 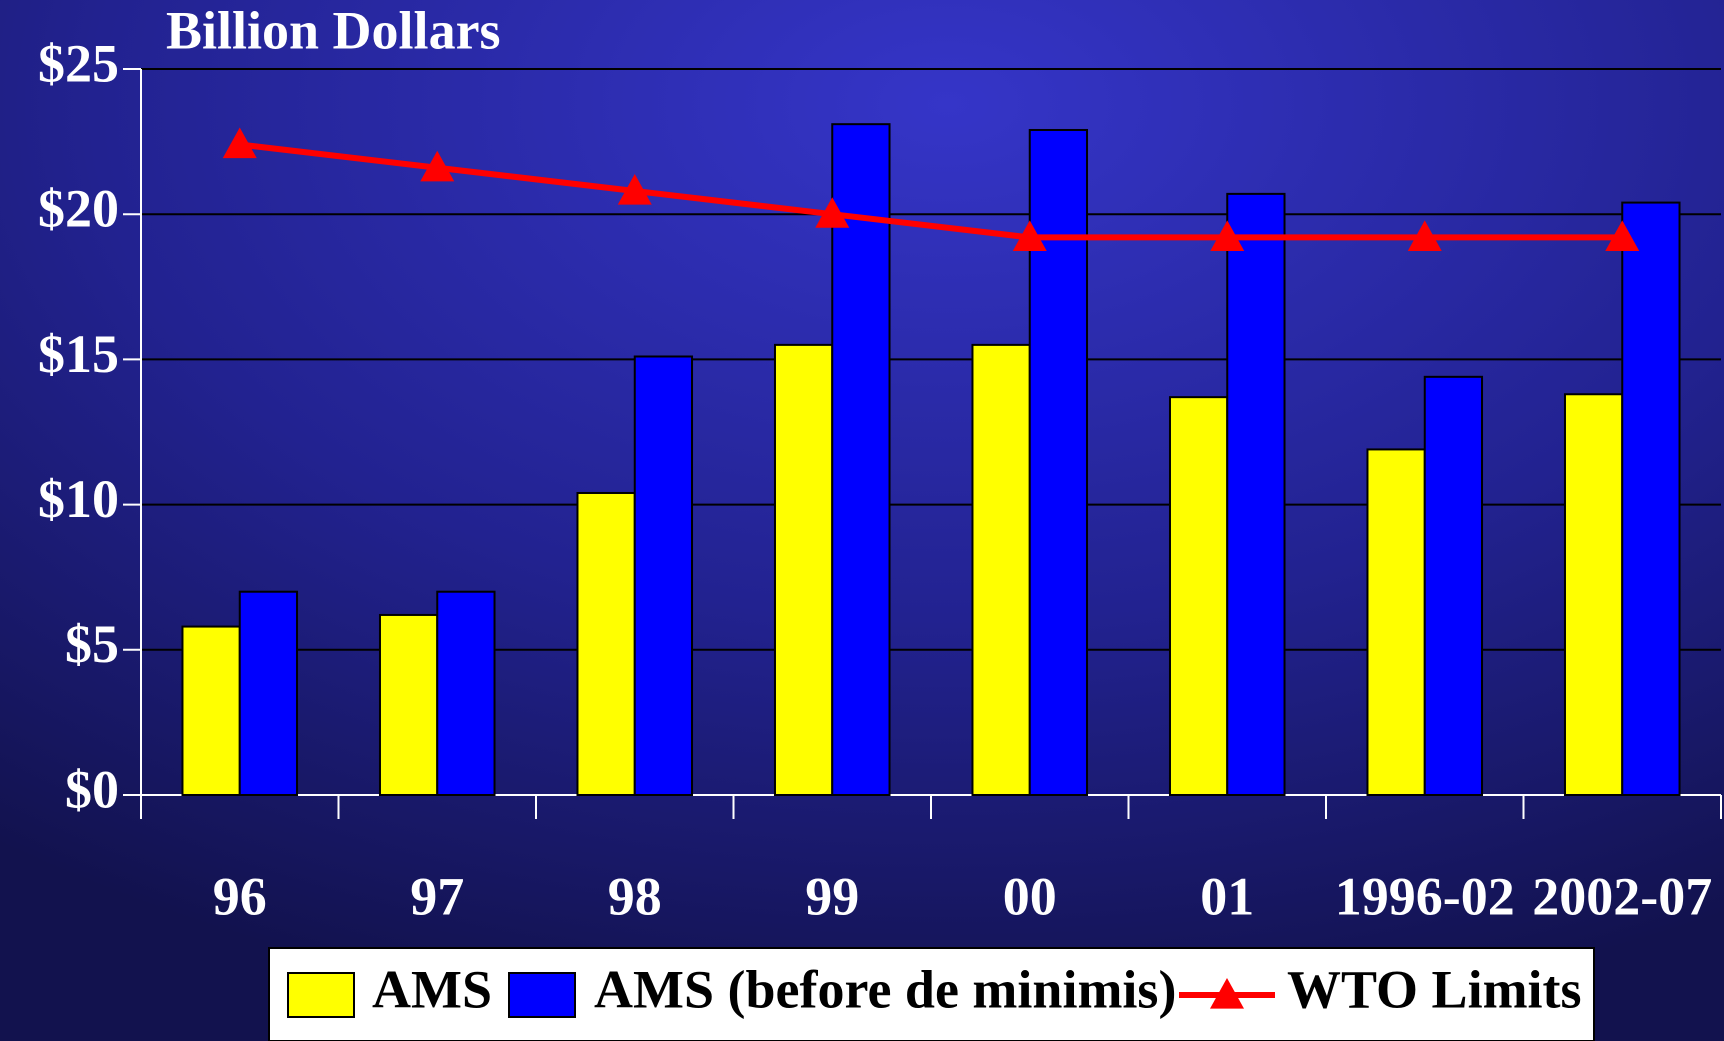 I want to click on y-tick-label: $15, so click(x=78, y=354).